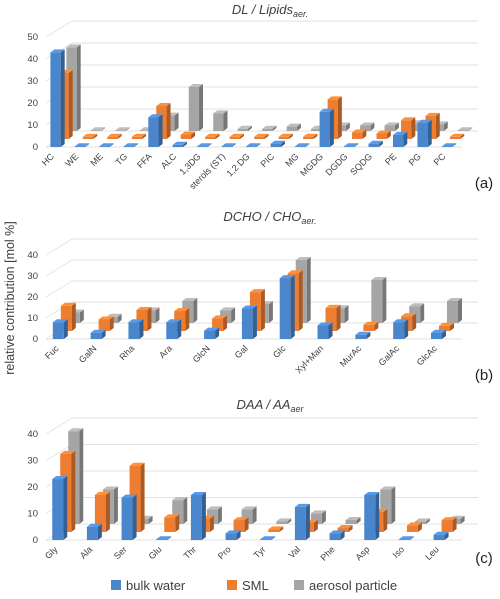 Image resolution: width=500 pixels, height=599 pixels. What do you see at coordinates (327, 553) in the screenshot?
I see `x-tick-label: Phe` at bounding box center [327, 553].